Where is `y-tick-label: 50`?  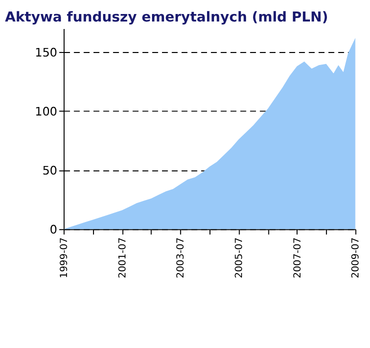 y-tick-label: 50 is located at coordinates (50, 171).